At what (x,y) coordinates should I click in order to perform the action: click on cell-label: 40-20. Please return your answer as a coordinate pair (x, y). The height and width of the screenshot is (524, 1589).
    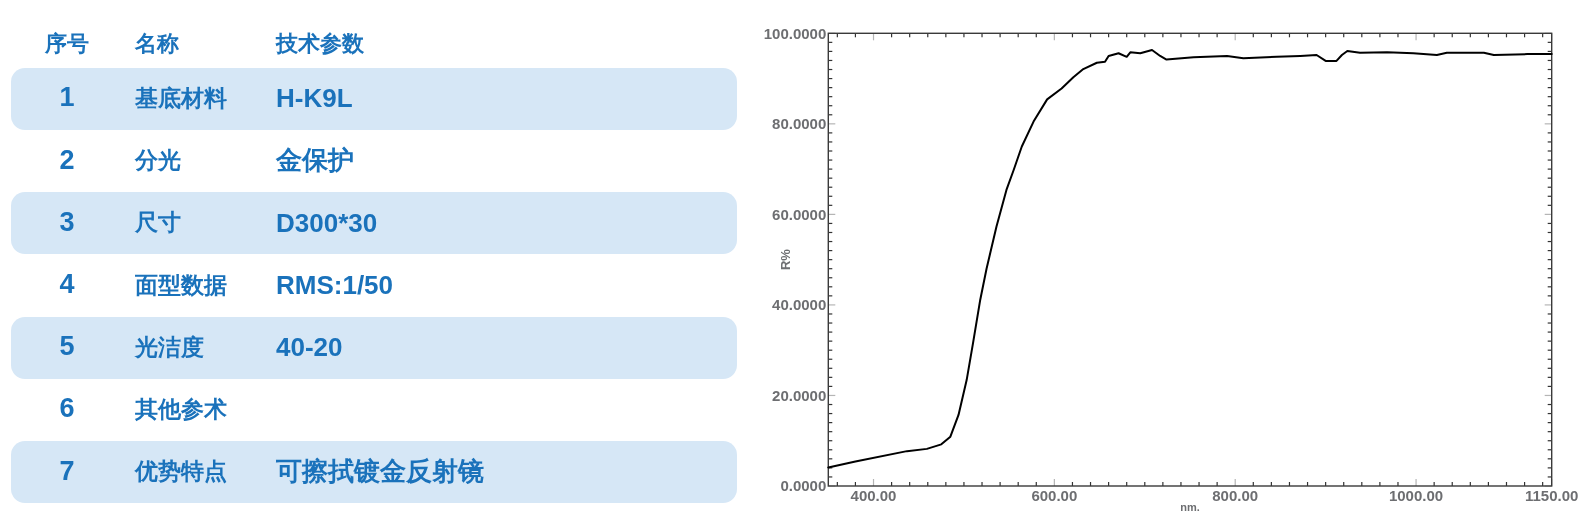
    Looking at the image, I should click on (309, 347).